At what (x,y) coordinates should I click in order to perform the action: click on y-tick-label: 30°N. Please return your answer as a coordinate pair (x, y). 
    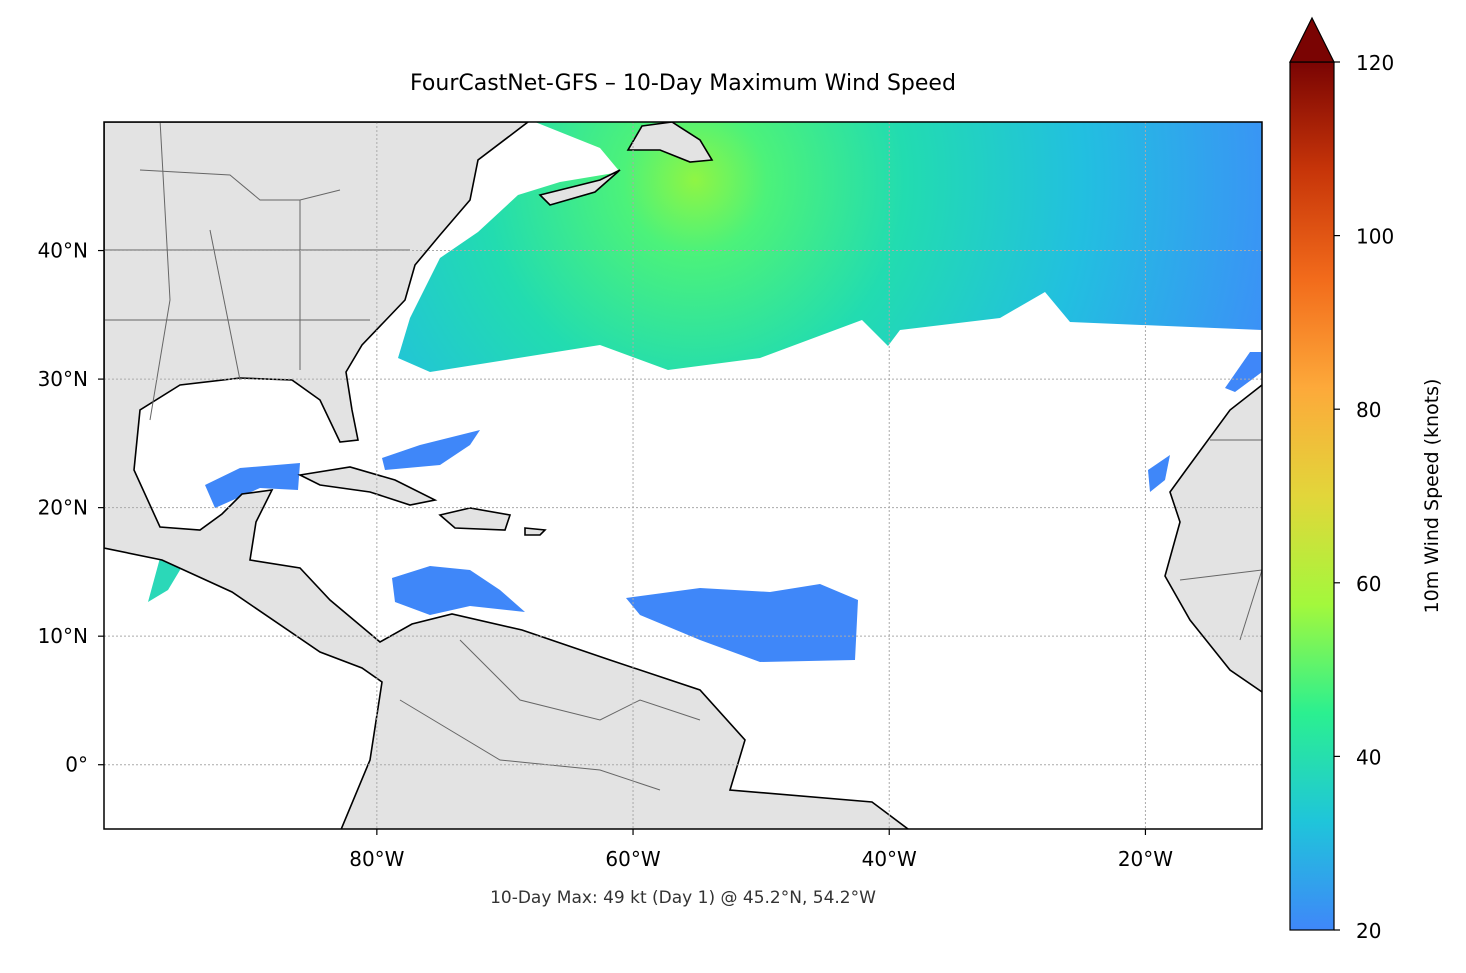
    Looking at the image, I should click on (63, 379).